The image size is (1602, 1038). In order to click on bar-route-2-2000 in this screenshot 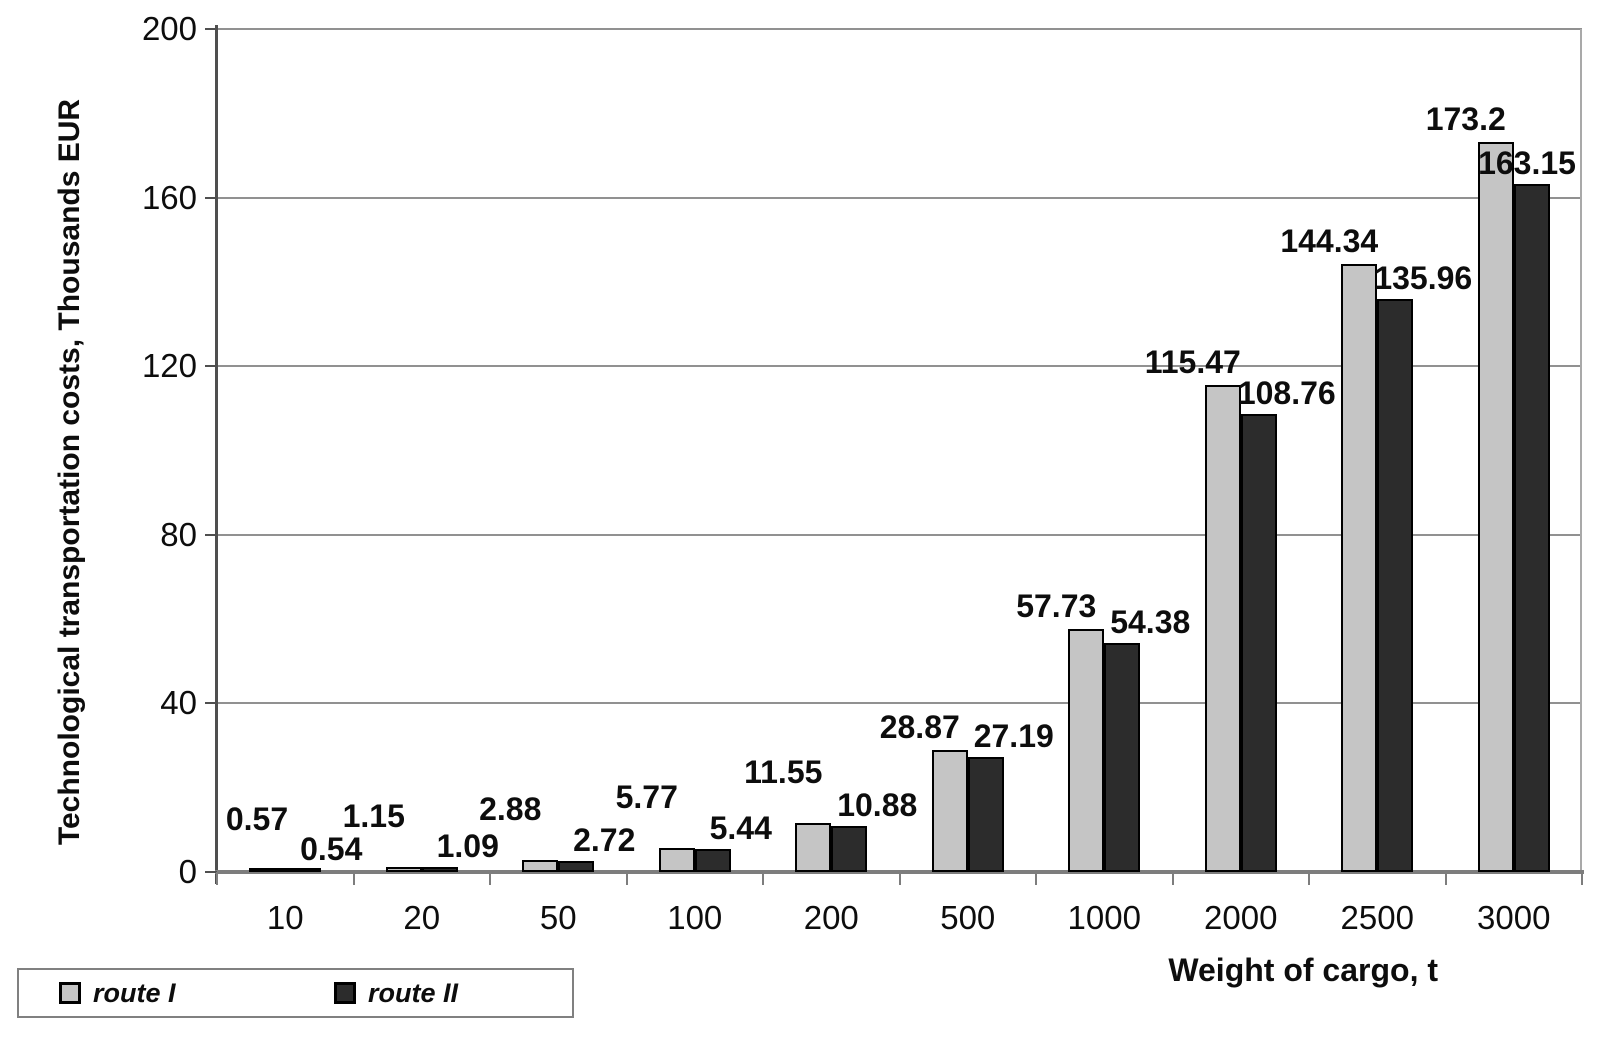, I will do `click(1258, 642)`.